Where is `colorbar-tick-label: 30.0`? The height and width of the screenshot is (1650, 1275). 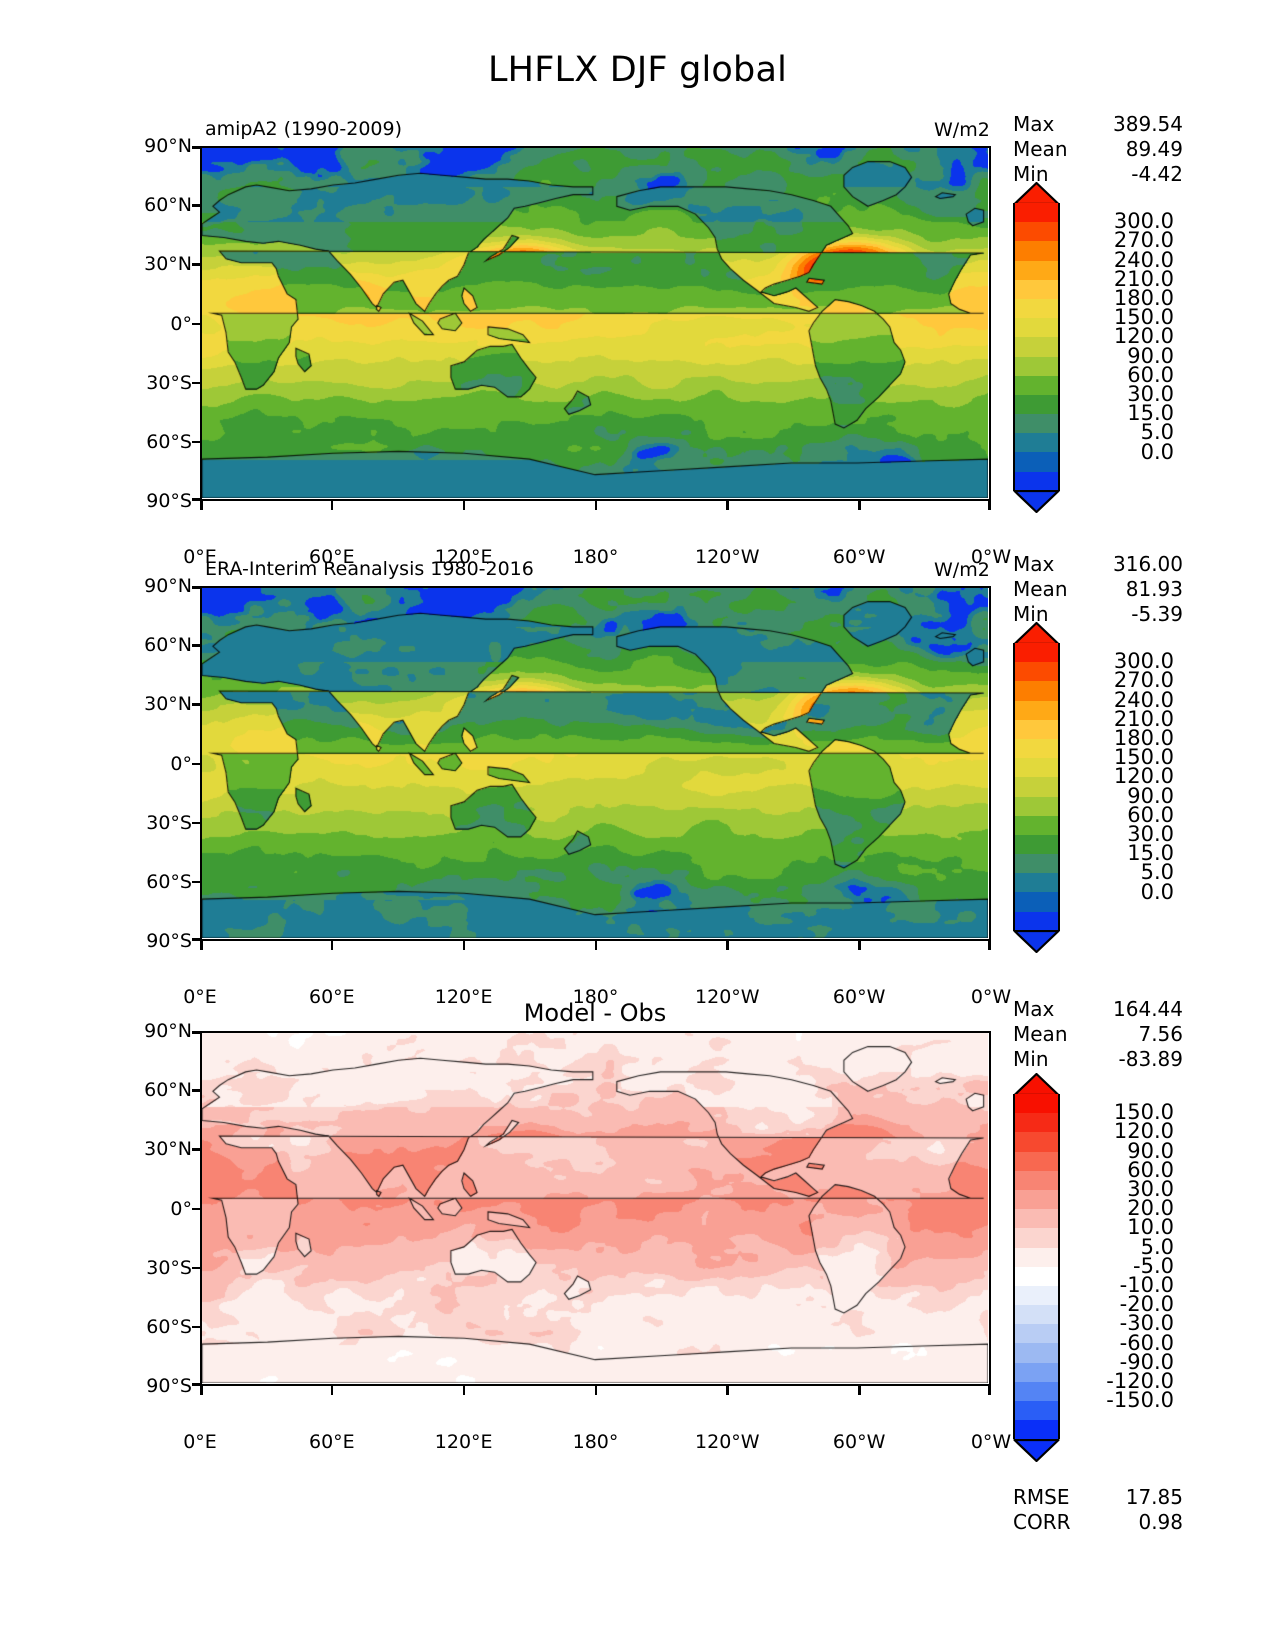
colorbar-tick-label: 30.0 is located at coordinates (1150, 394).